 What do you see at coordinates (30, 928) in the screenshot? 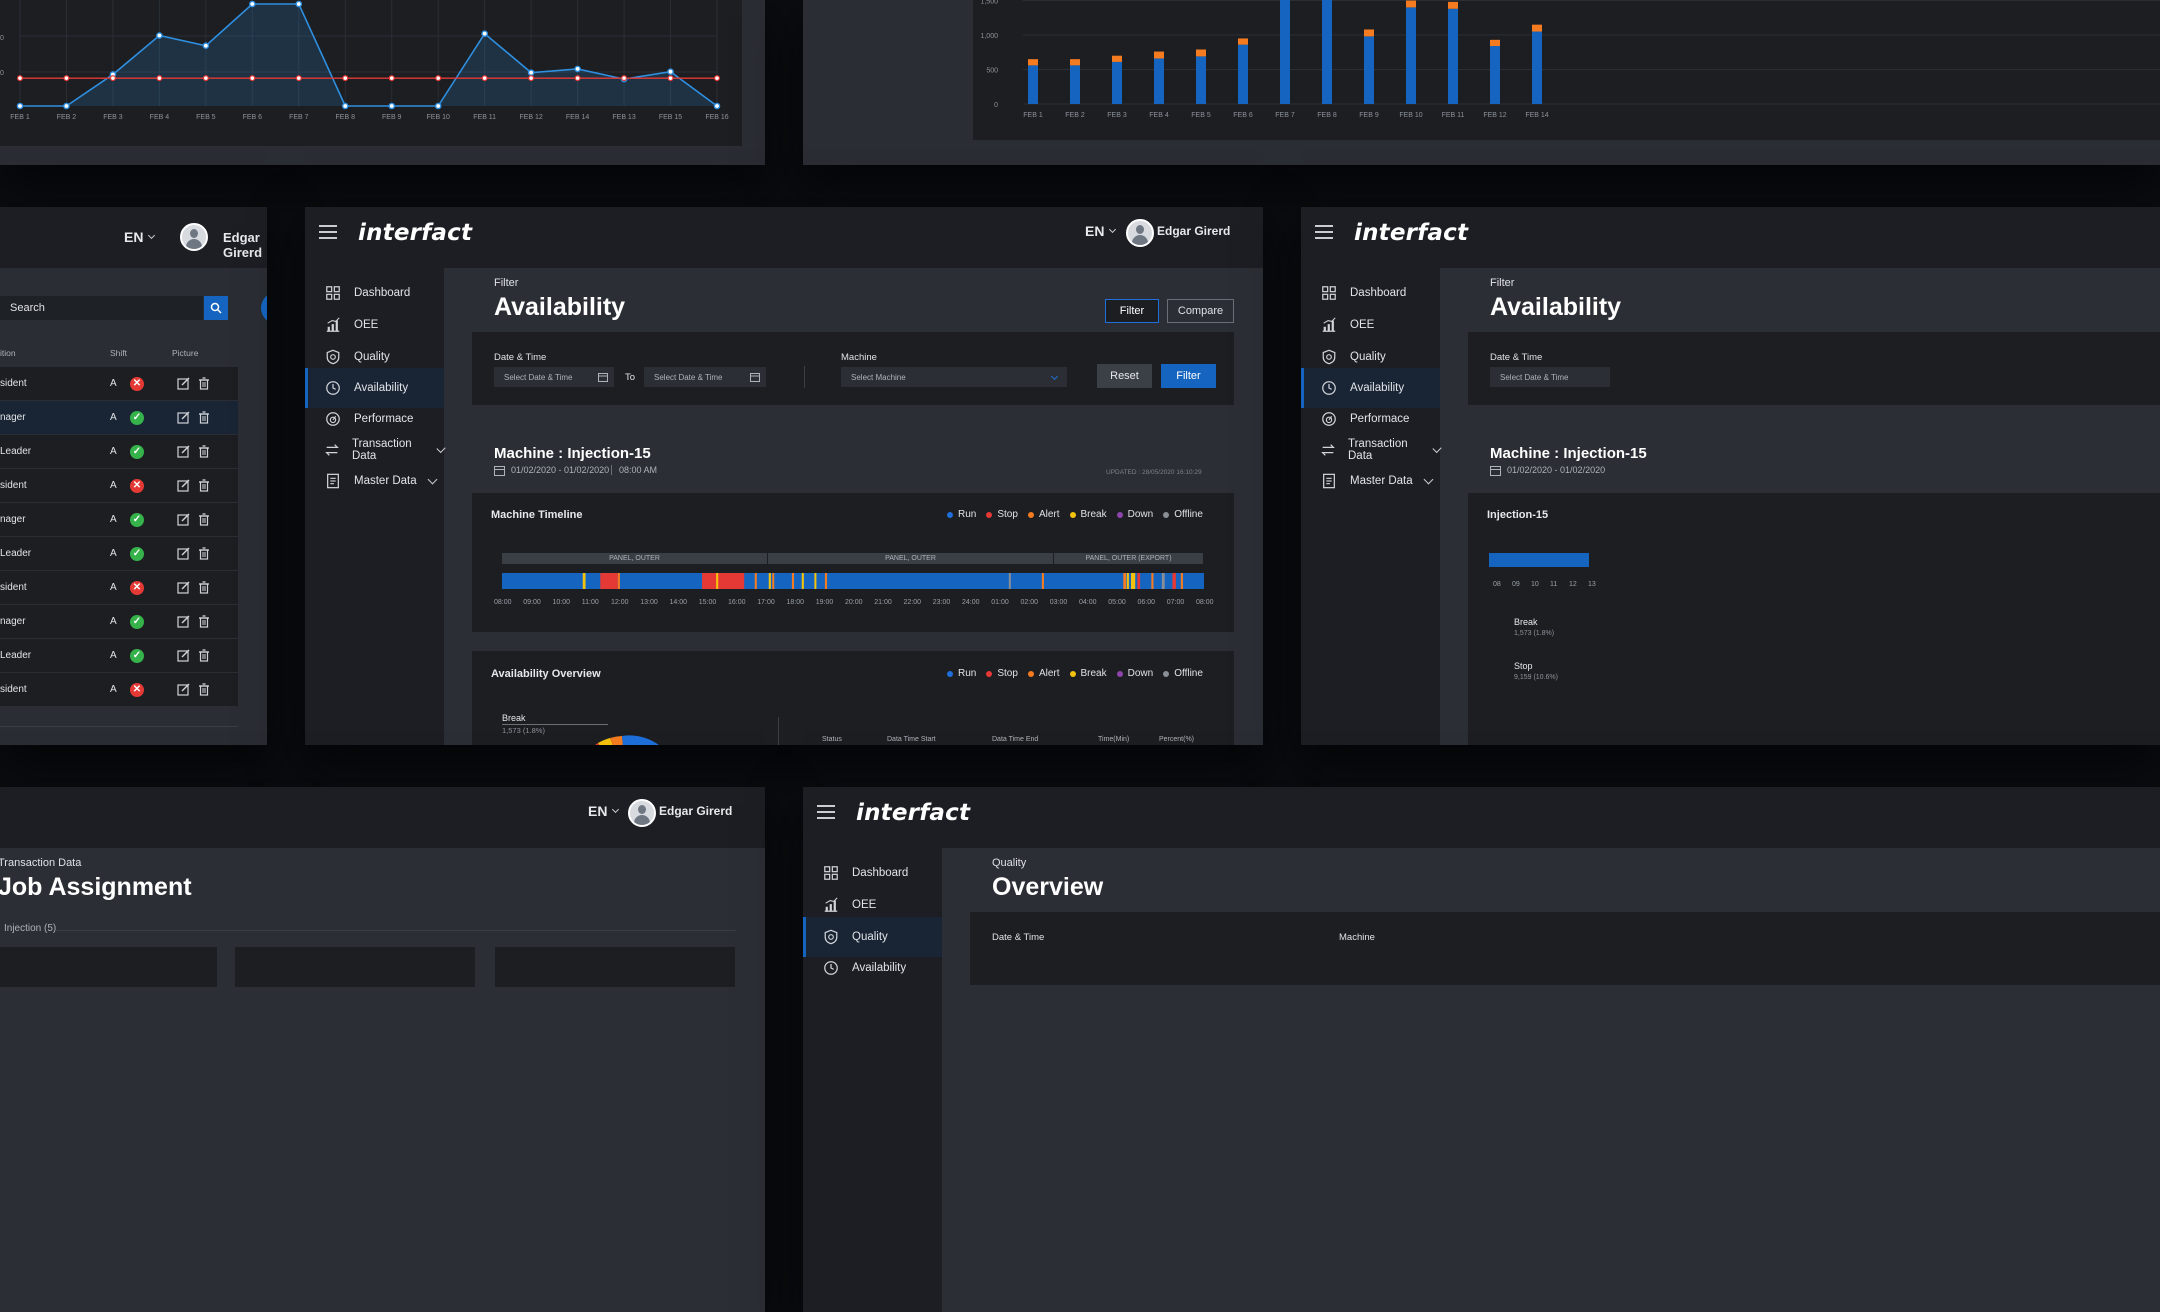
I see `tab-injection: Injection (5)` at bounding box center [30, 928].